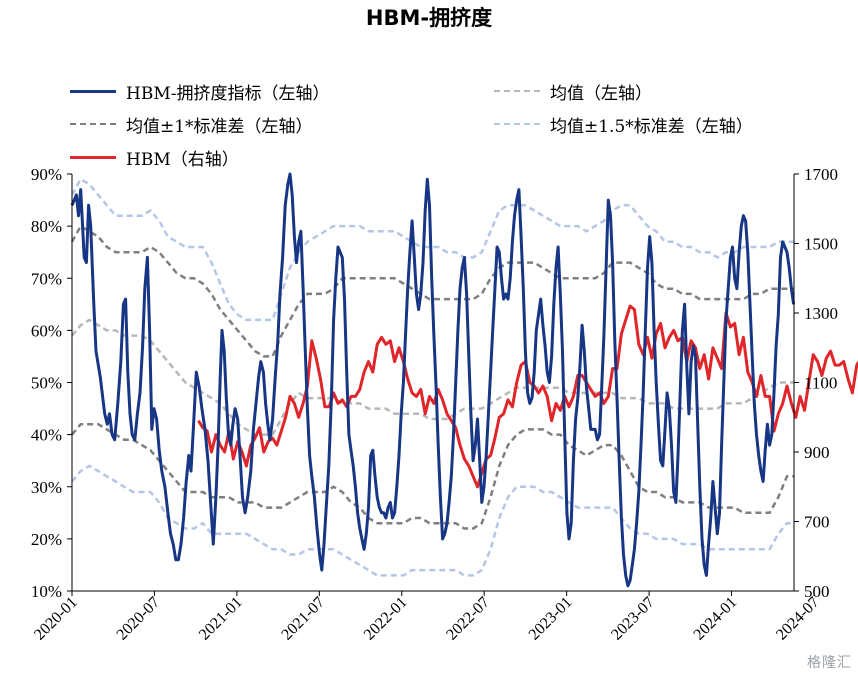 The image size is (858, 676). I want to click on series-line-band1-lower, so click(432, 476).